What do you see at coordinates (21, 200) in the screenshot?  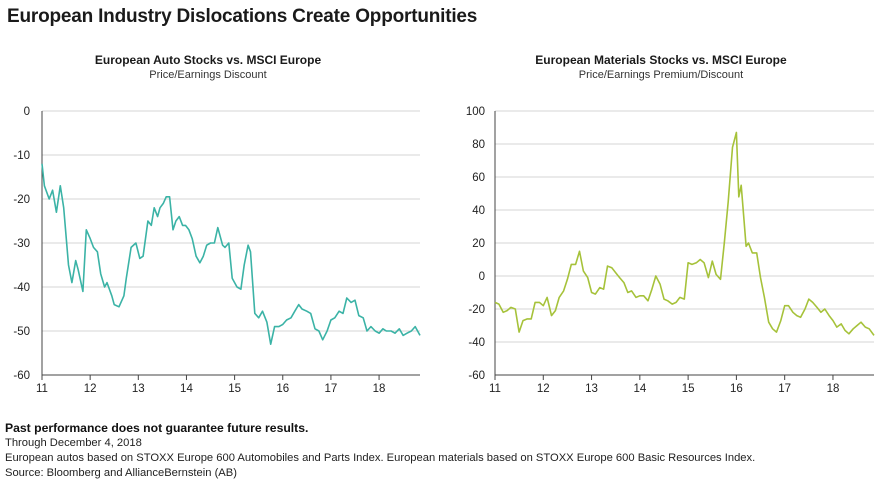 I see `auto-y-tick-label: -20` at bounding box center [21, 200].